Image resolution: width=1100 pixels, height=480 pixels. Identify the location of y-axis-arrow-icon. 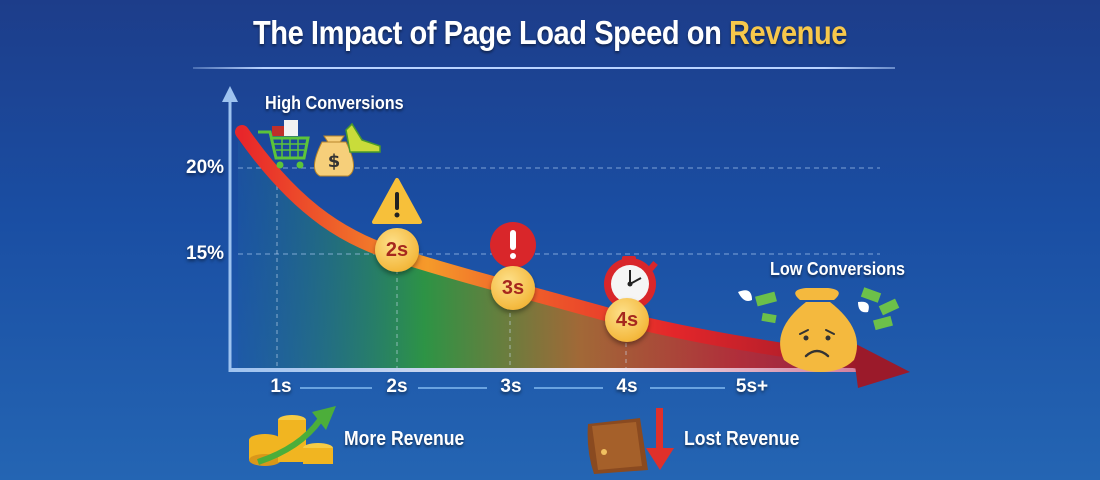
(230, 94).